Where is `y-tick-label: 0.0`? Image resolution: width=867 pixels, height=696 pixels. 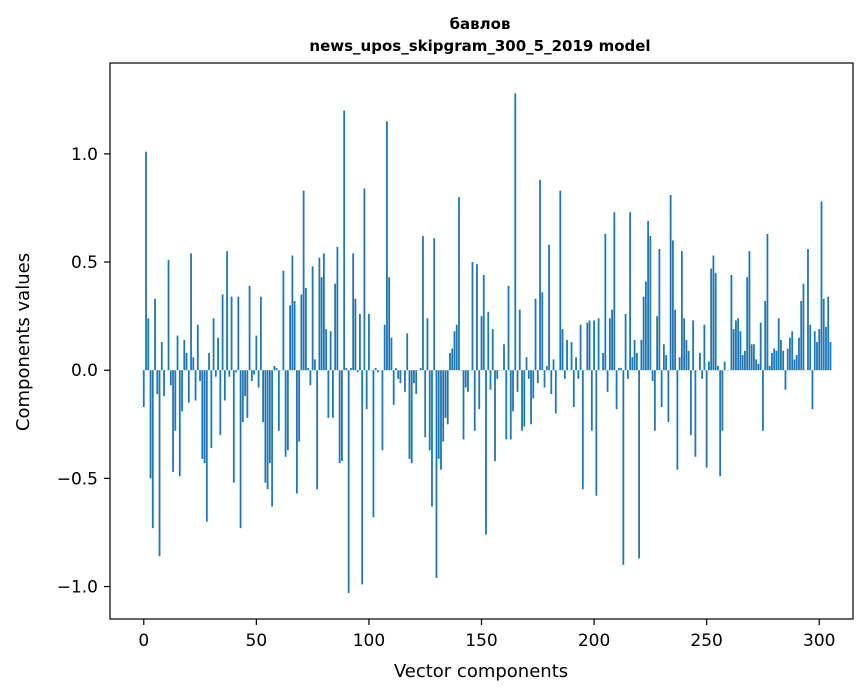 y-tick-label: 0.0 is located at coordinates (84, 371).